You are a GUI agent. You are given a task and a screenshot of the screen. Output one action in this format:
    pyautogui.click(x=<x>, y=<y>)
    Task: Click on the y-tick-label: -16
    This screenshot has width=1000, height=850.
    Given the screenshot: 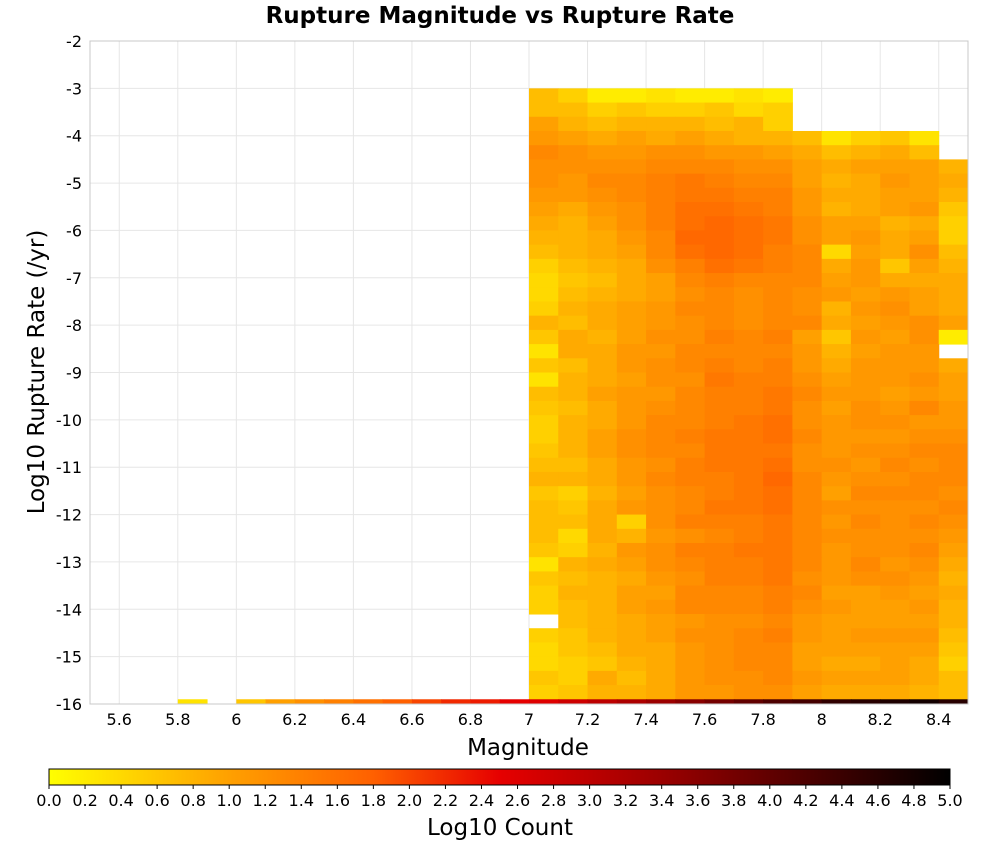 What is the action you would take?
    pyautogui.click(x=69, y=704)
    